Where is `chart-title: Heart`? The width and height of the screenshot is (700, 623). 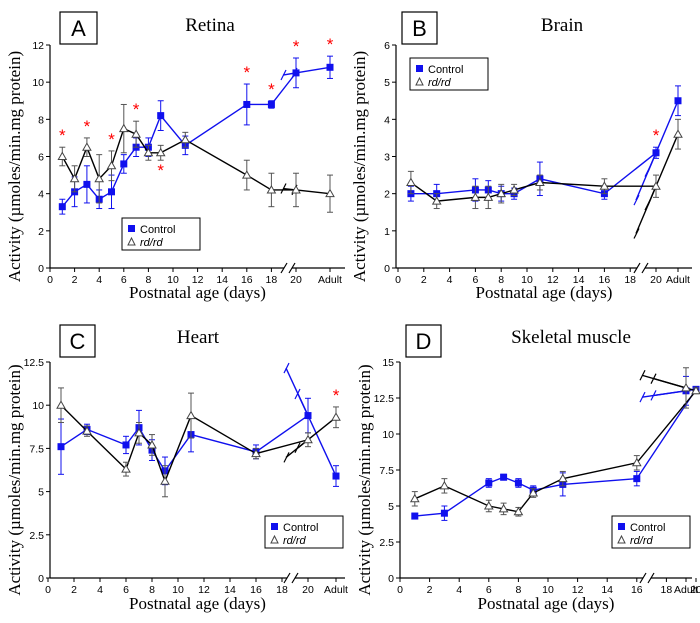 chart-title: Heart is located at coordinates (198, 337).